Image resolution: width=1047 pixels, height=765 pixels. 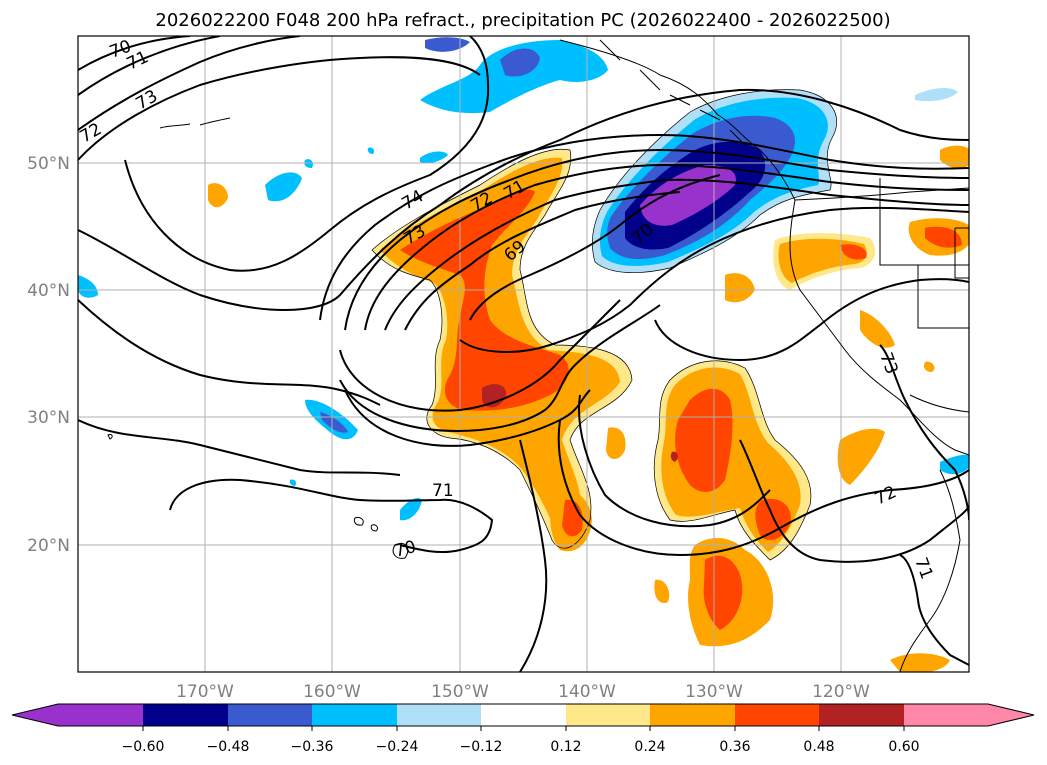 What do you see at coordinates (48, 546) in the screenshot?
I see `lat-label-20: 20°N` at bounding box center [48, 546].